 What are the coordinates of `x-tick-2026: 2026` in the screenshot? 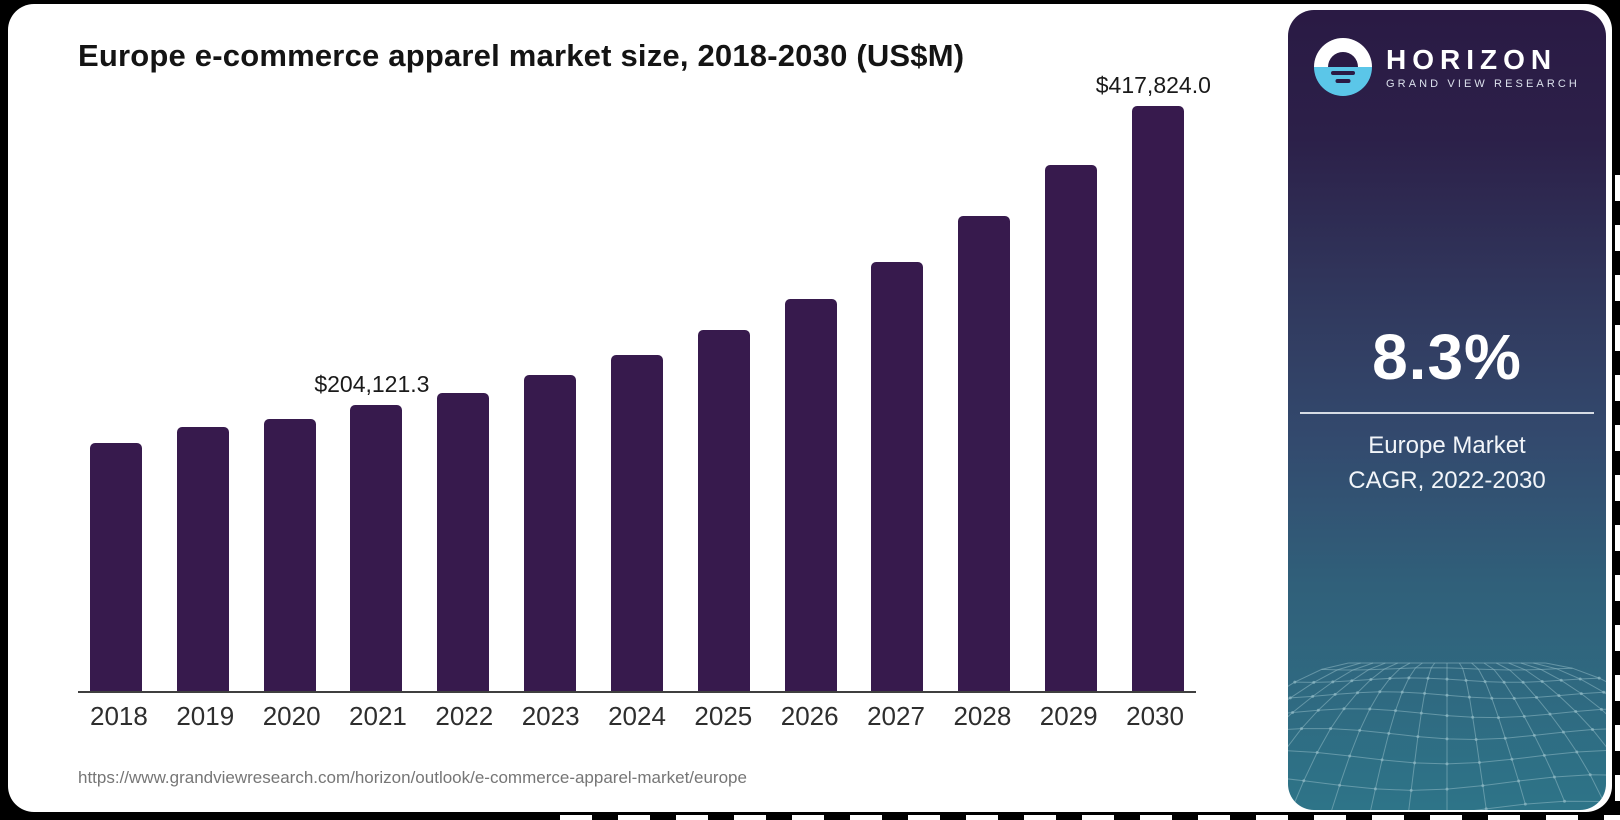 It's located at (809, 716).